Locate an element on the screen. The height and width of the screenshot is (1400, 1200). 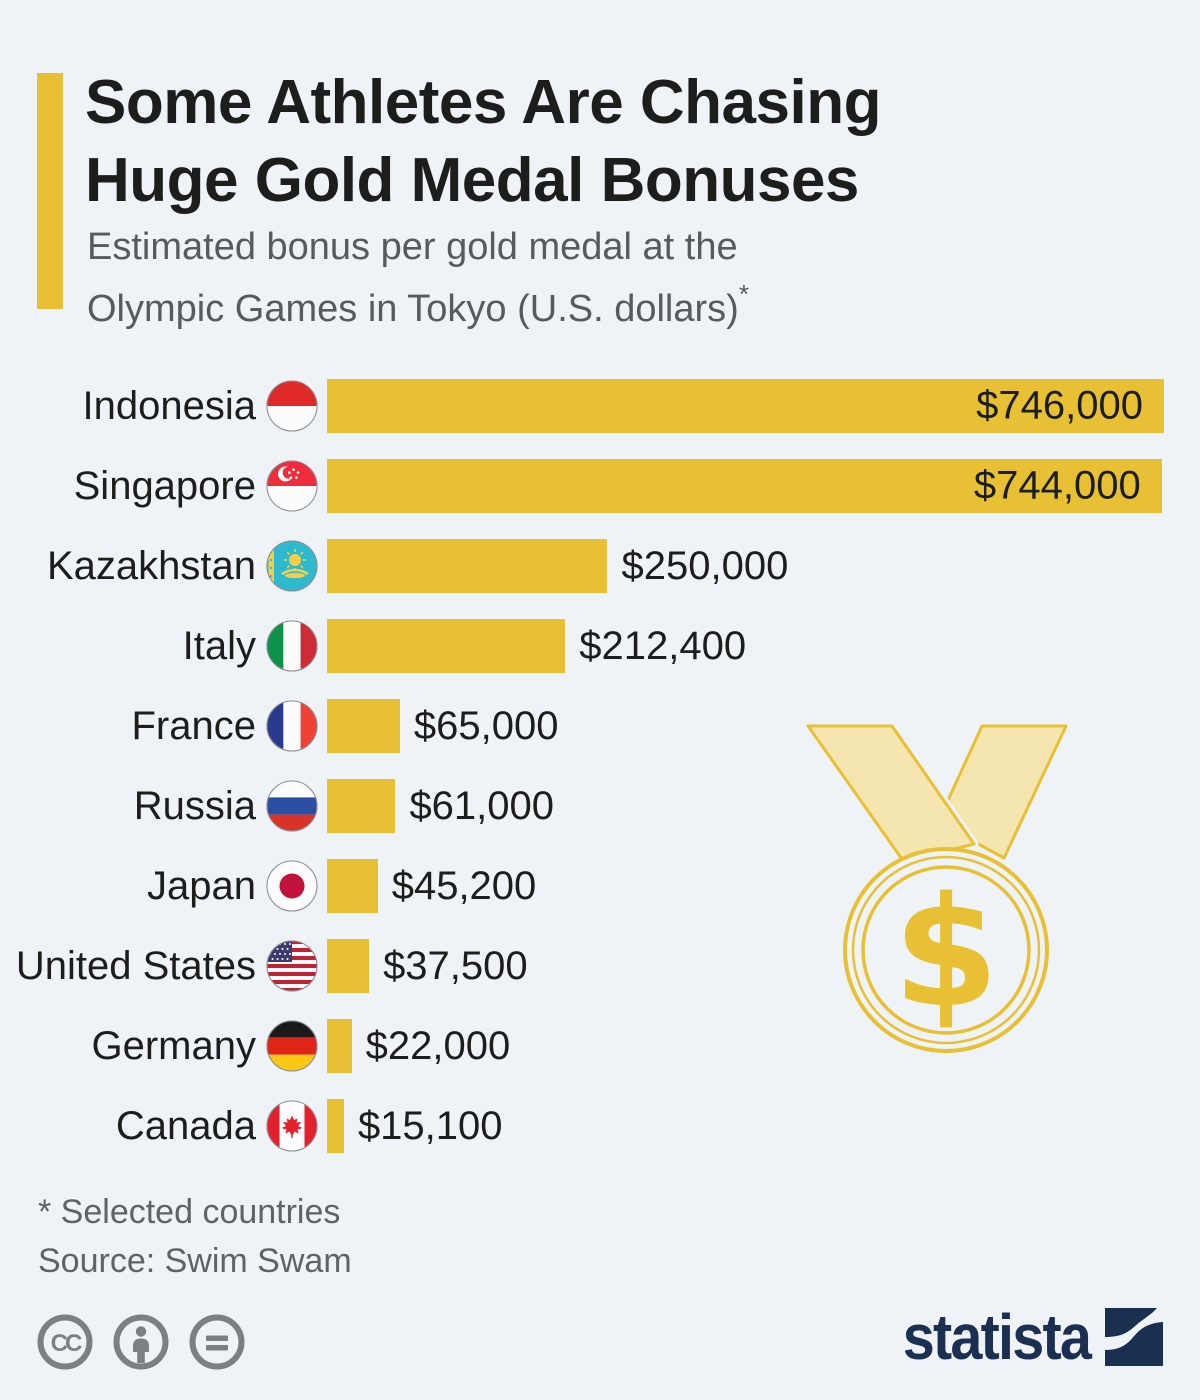
statista-logo-icon is located at coordinates (1134, 1337).